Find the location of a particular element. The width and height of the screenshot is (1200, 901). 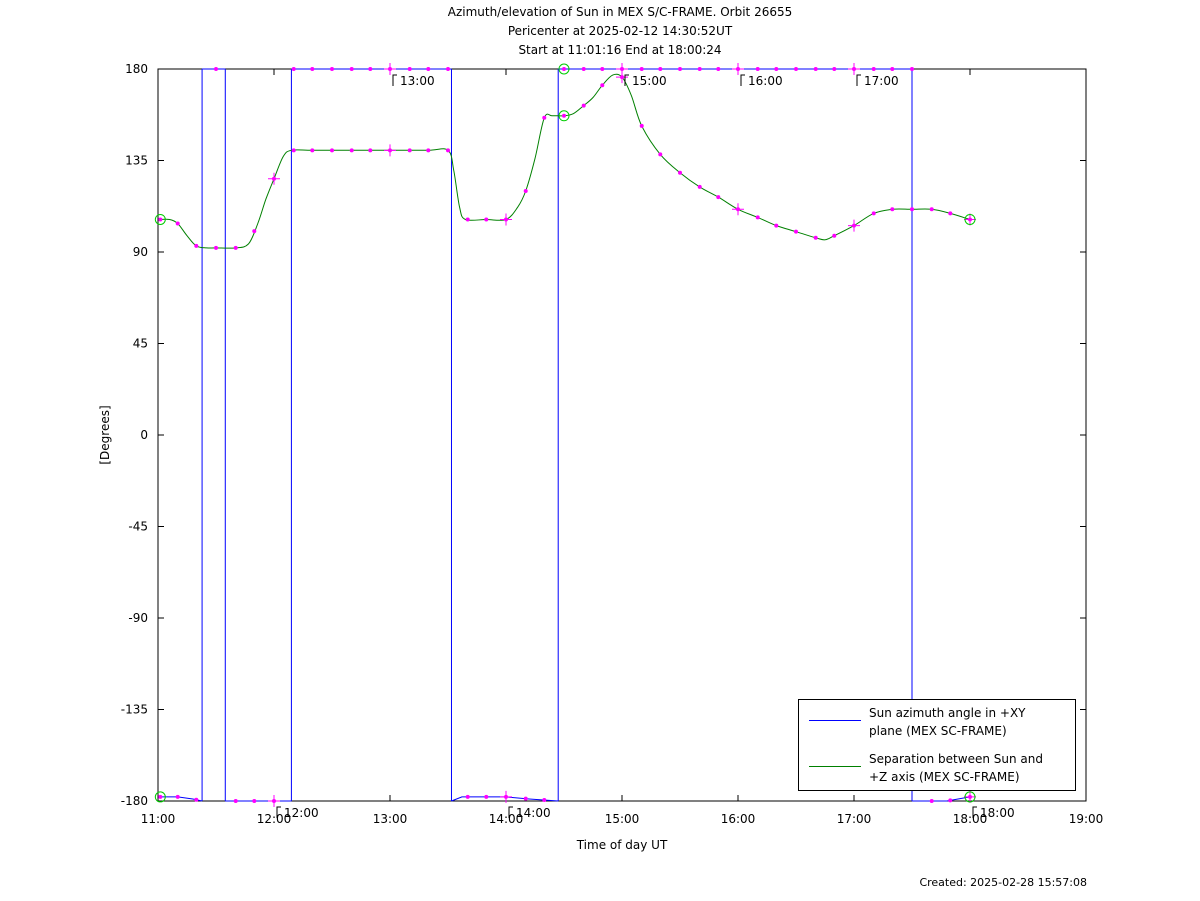

x-tick-label-6: 17:00 is located at coordinates (854, 819).